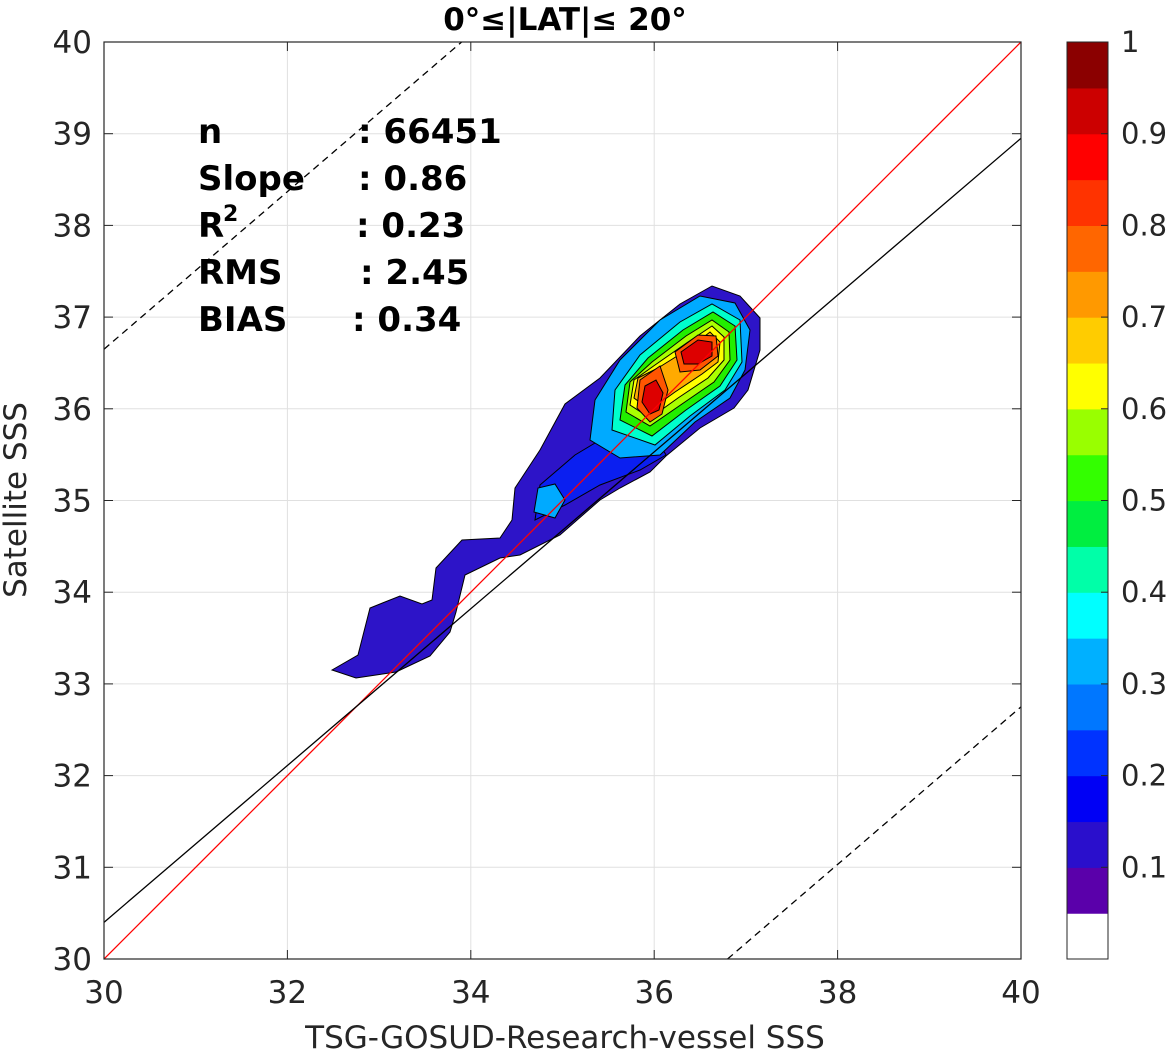 The height and width of the screenshot is (1055, 1172). What do you see at coordinates (545, 482) in the screenshot?
I see `density-contours` at bounding box center [545, 482].